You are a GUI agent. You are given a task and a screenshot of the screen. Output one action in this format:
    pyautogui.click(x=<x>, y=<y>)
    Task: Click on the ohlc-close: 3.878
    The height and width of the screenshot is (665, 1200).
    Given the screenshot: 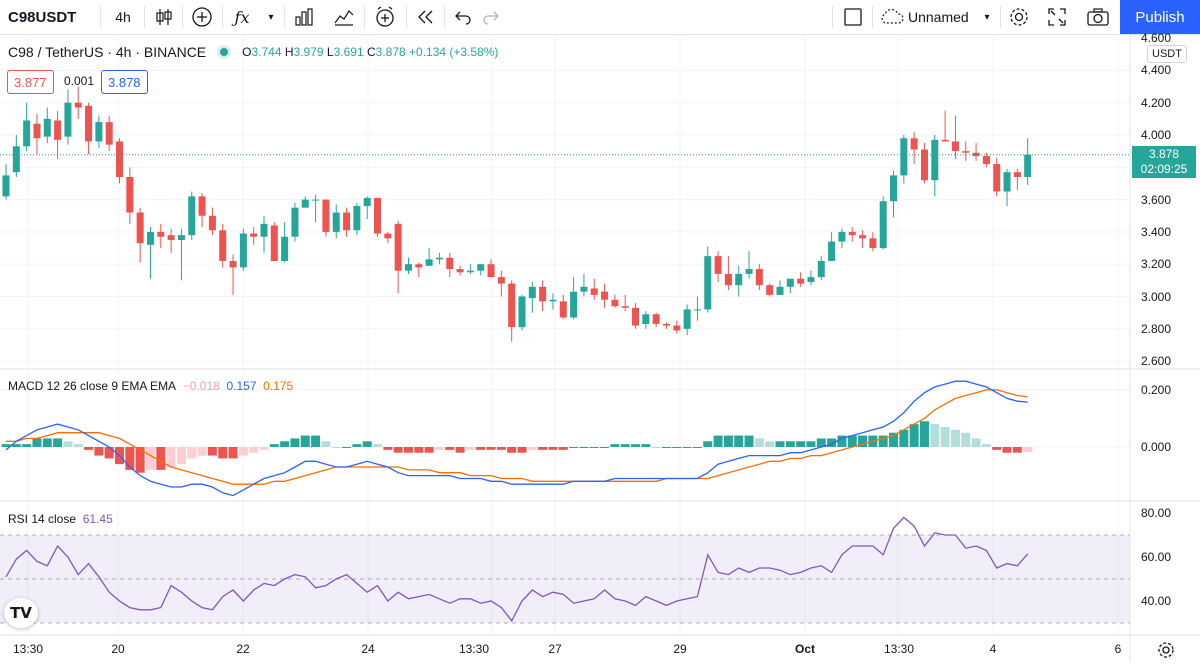 What is the action you would take?
    pyautogui.click(x=390, y=52)
    